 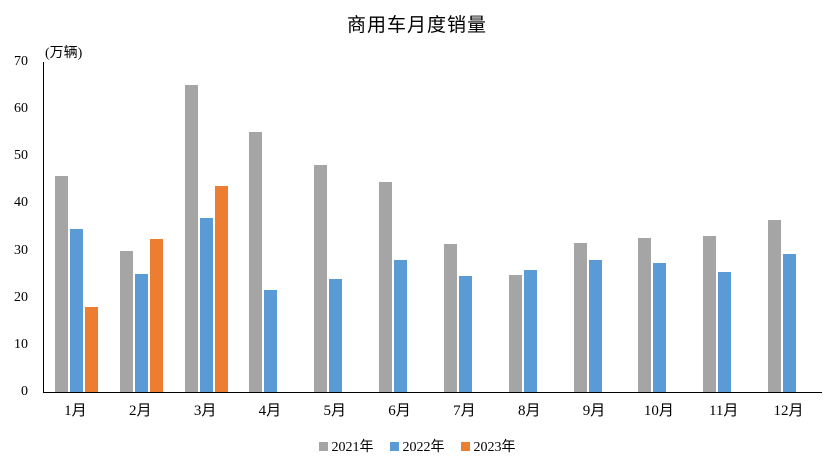 I want to click on bar-2021年-10月, so click(x=645, y=315).